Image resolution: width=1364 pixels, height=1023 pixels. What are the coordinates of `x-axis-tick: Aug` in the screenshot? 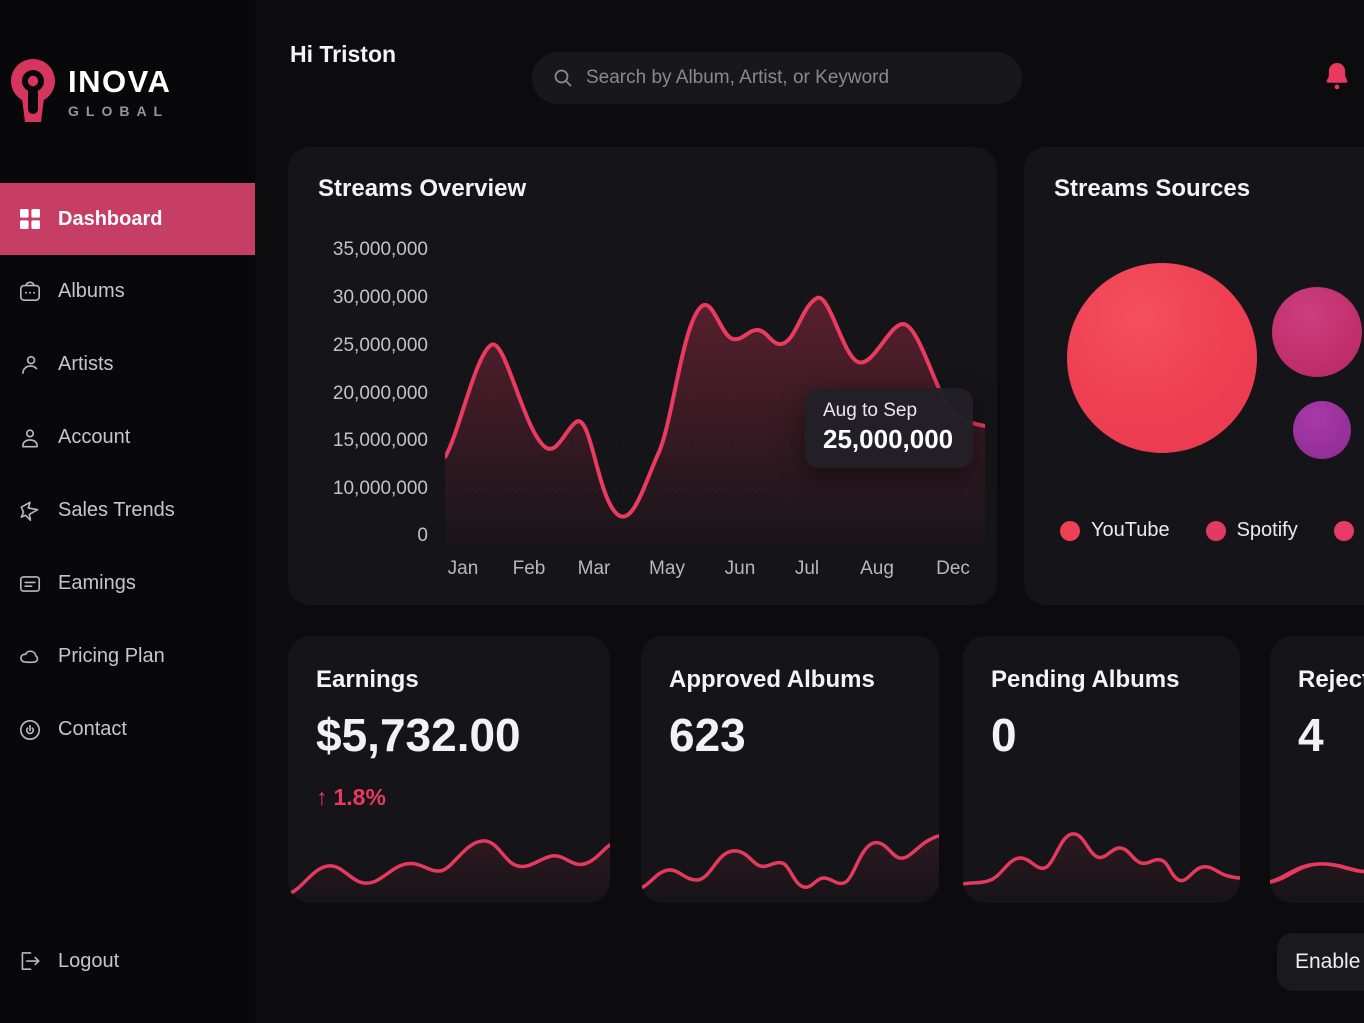 It's located at (877, 568).